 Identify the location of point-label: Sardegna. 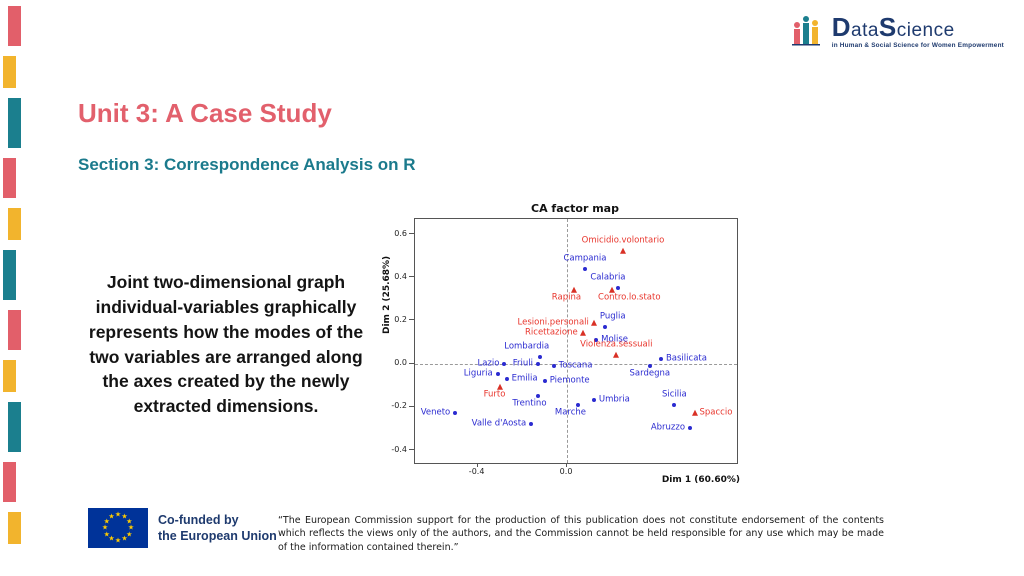
(650, 373).